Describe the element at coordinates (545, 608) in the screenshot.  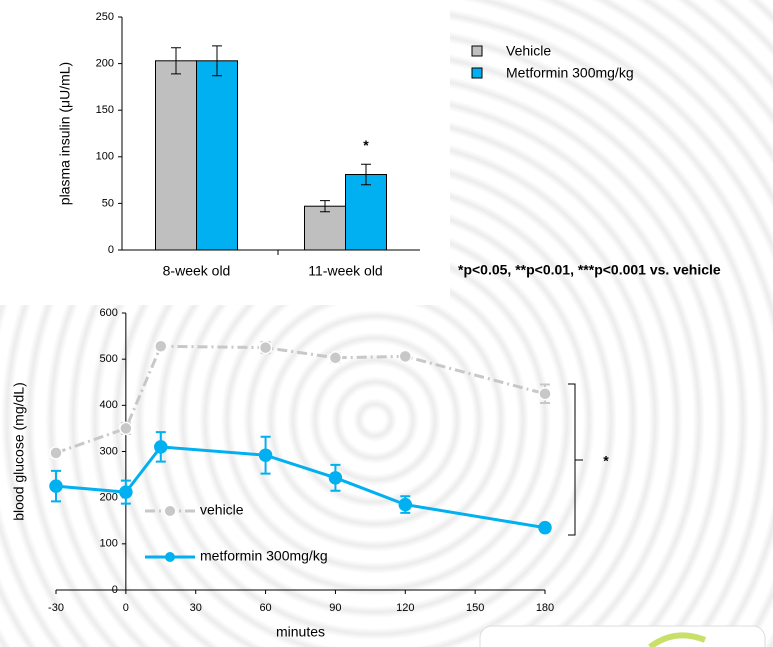
I see `x-tick-label: 180` at that location.